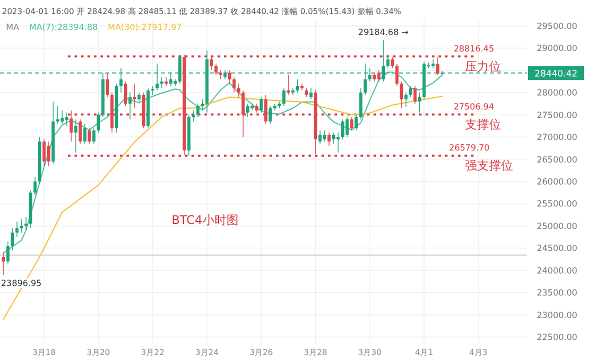 This screenshot has height=359, width=600. What do you see at coordinates (557, 338) in the screenshot?
I see `y-tick-label: 22500.00` at bounding box center [557, 338].